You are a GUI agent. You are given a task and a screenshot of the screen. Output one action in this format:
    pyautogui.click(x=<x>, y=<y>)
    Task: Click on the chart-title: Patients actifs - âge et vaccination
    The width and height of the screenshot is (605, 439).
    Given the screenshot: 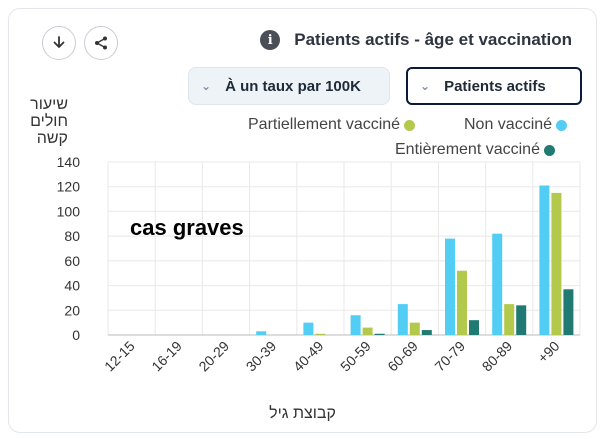 What is the action you would take?
    pyautogui.click(x=433, y=39)
    